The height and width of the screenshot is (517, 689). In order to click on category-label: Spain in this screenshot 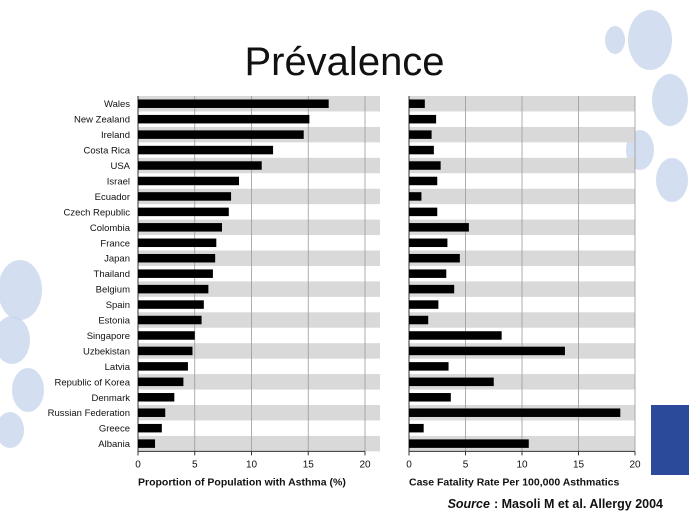, I will do `click(118, 305)`.